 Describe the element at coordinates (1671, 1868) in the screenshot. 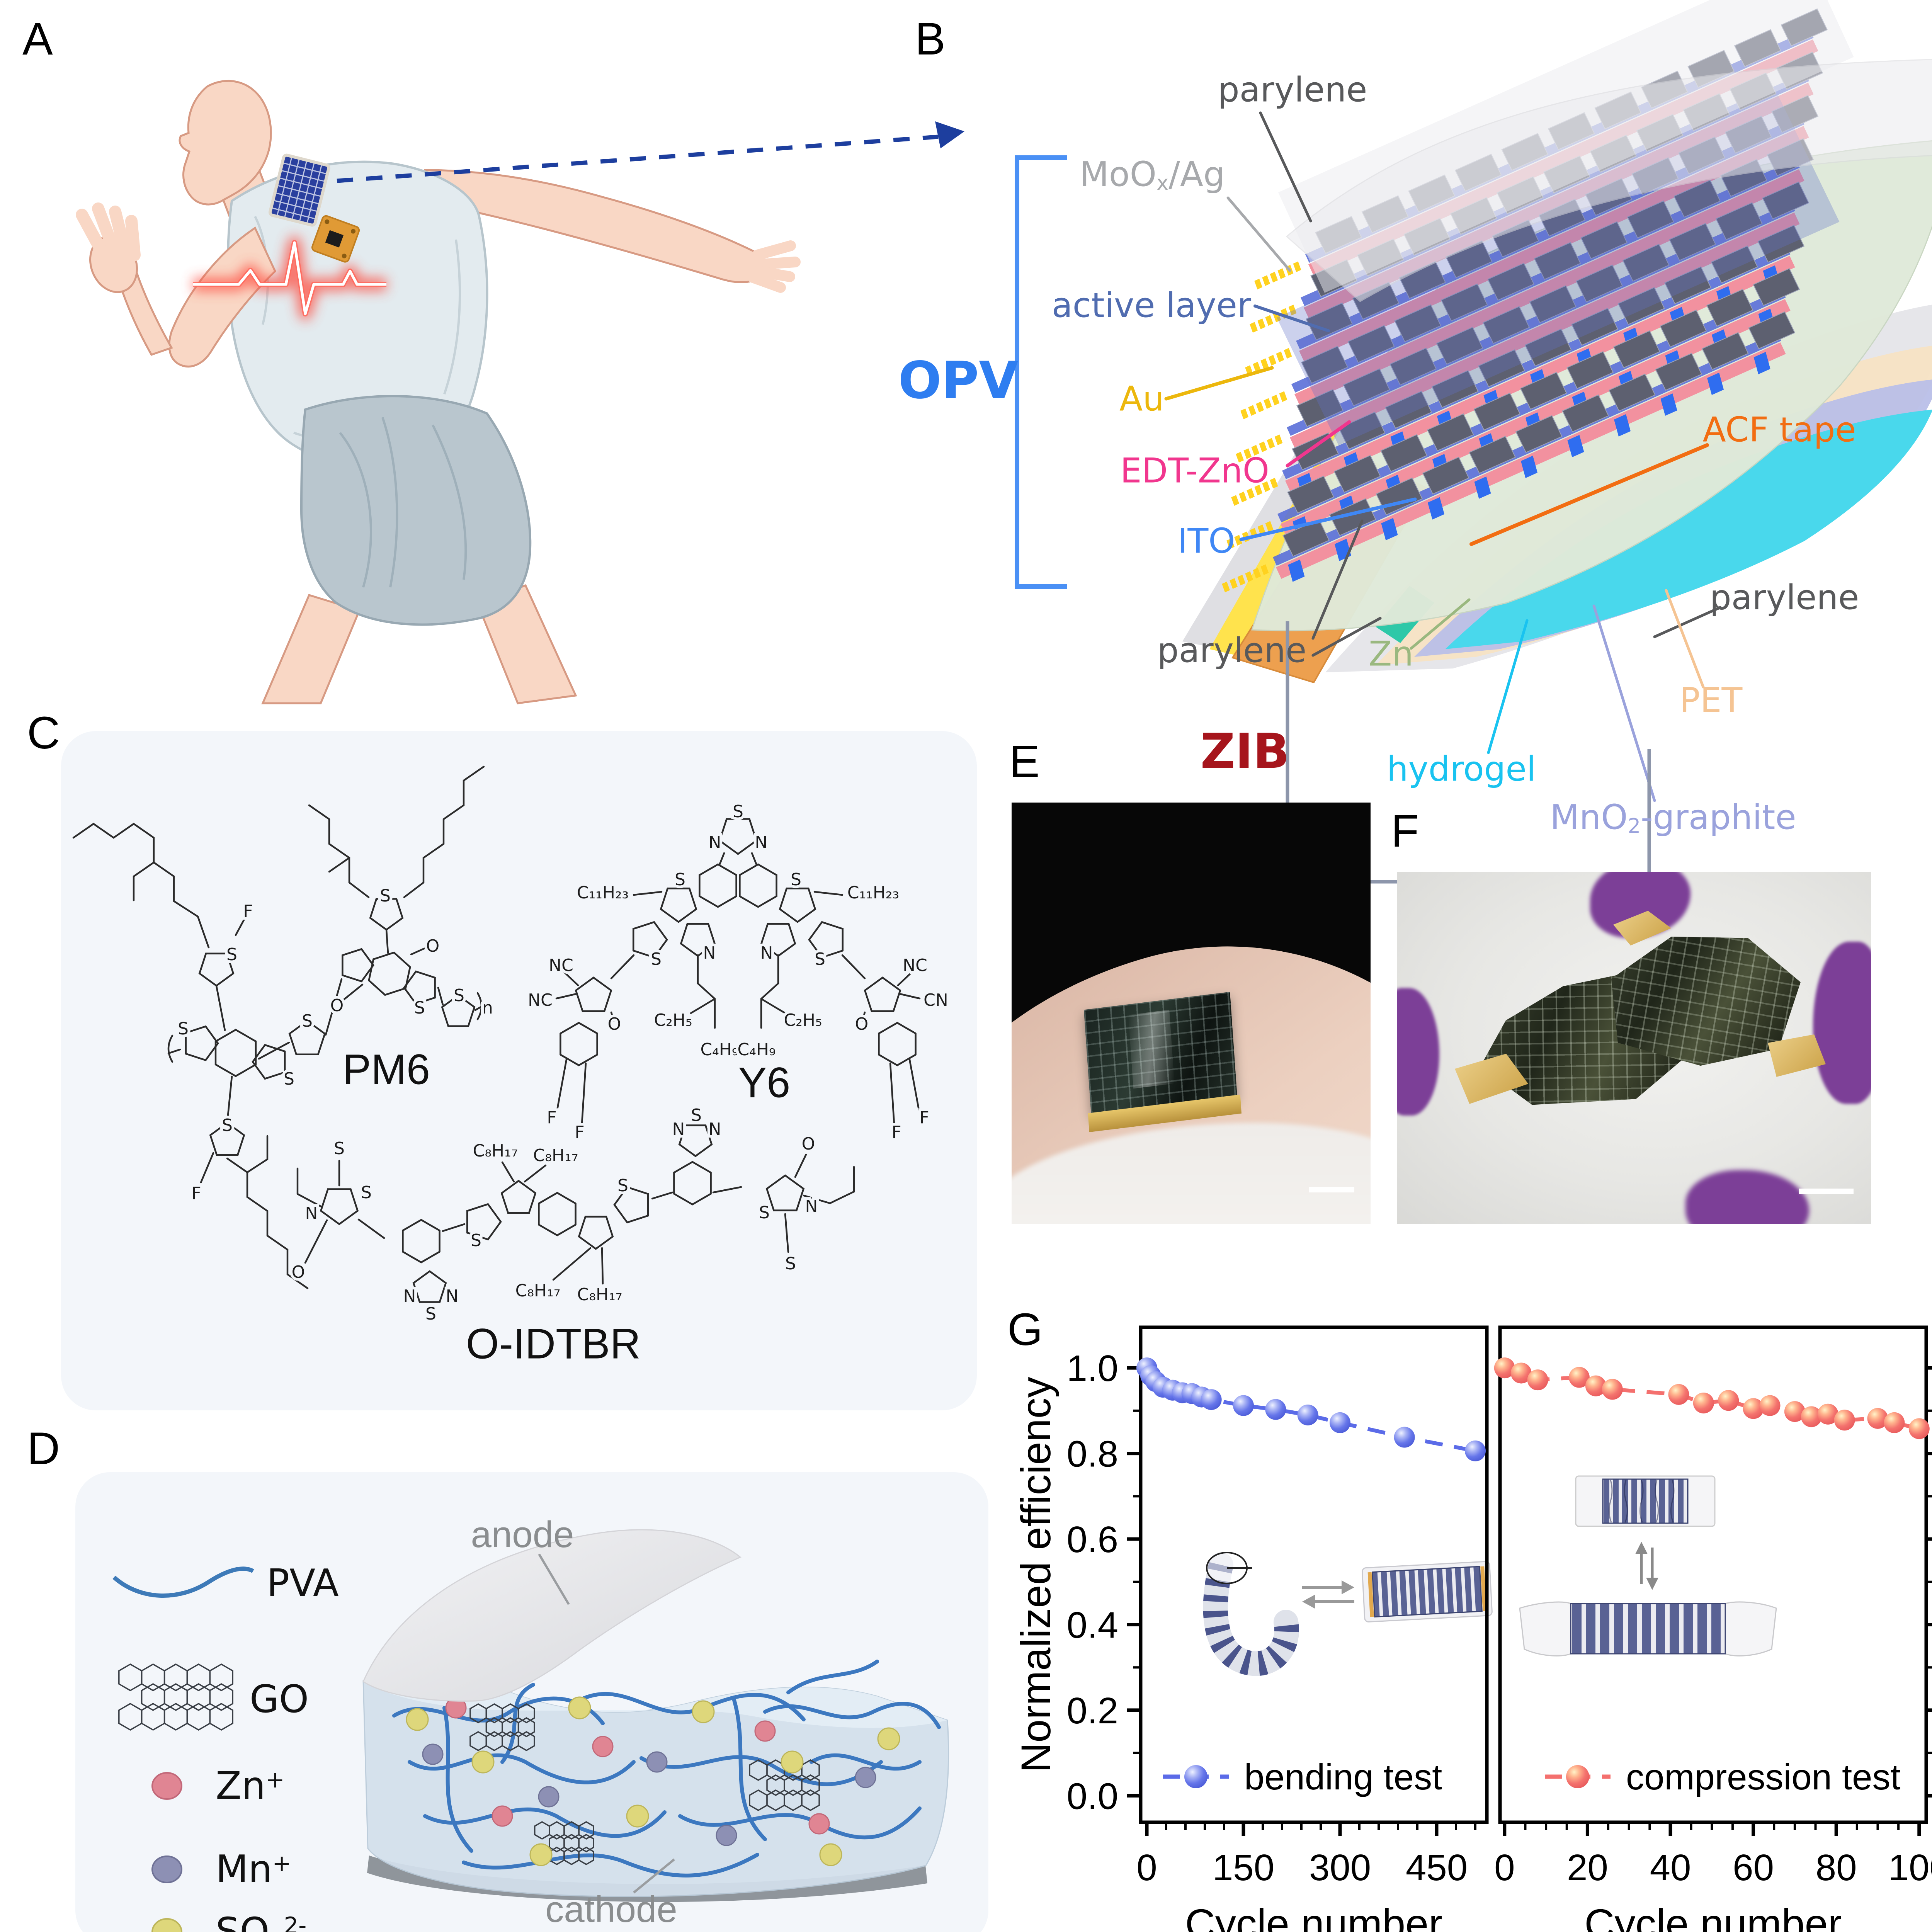

I see `x-tick-label: 40` at that location.